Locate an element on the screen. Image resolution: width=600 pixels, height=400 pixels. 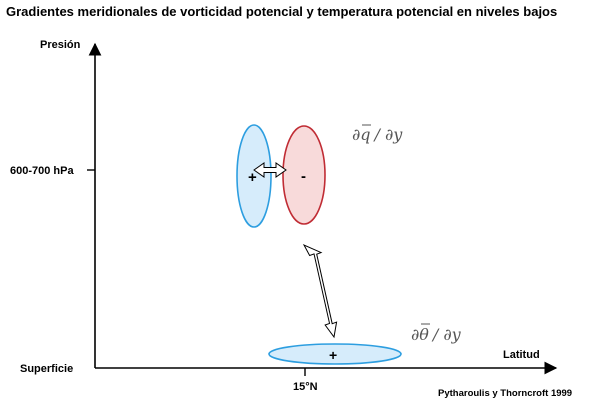
y-tick-lower-label: Superficie is located at coordinates (46, 369).